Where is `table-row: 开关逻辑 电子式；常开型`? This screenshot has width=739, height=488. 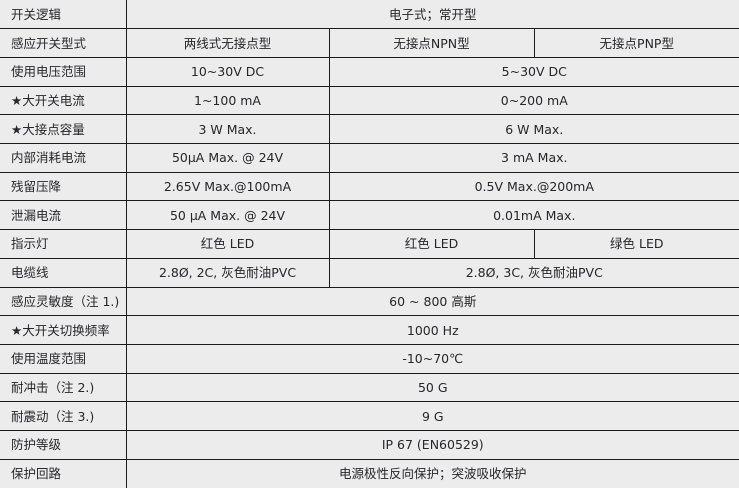
table-row: 开关逻辑 电子式；常开型 is located at coordinates (369, 15).